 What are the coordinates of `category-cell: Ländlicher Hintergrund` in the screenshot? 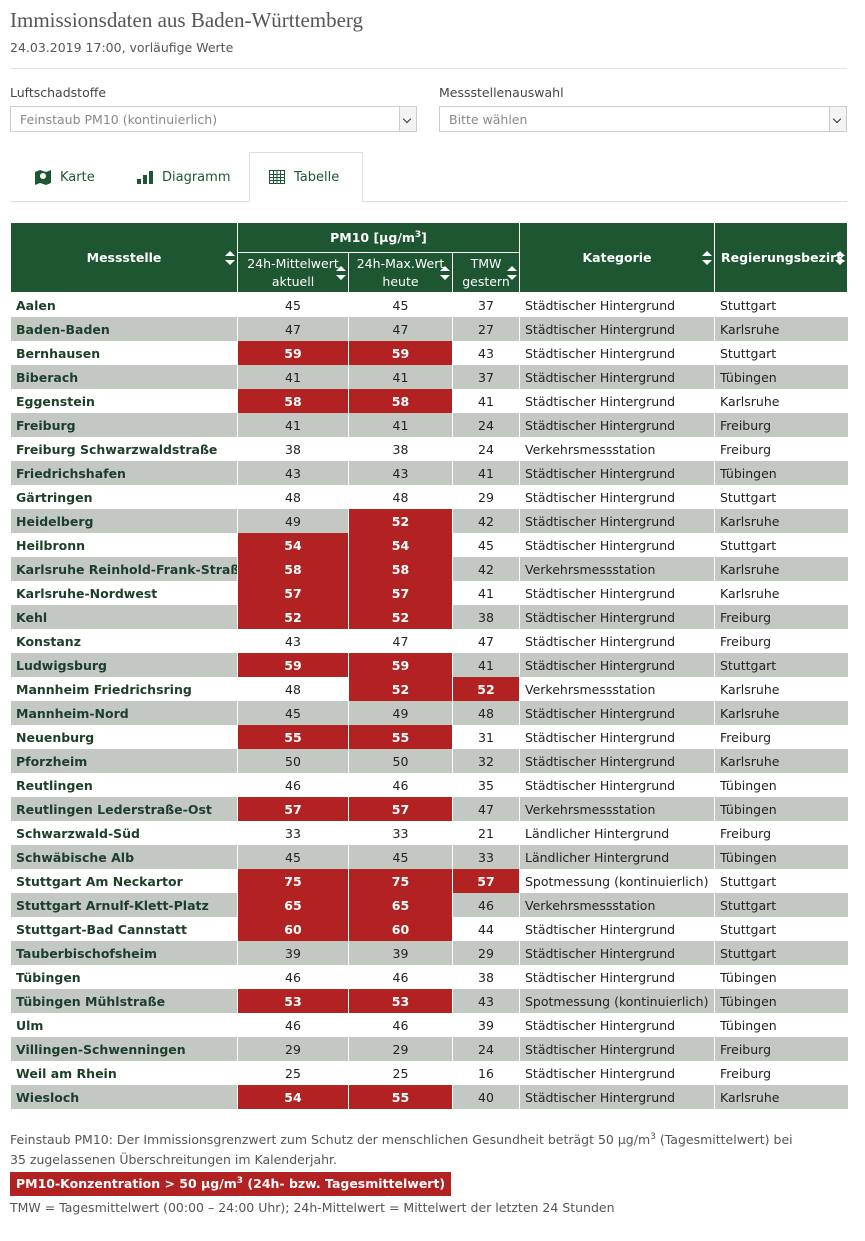 It's located at (617, 833).